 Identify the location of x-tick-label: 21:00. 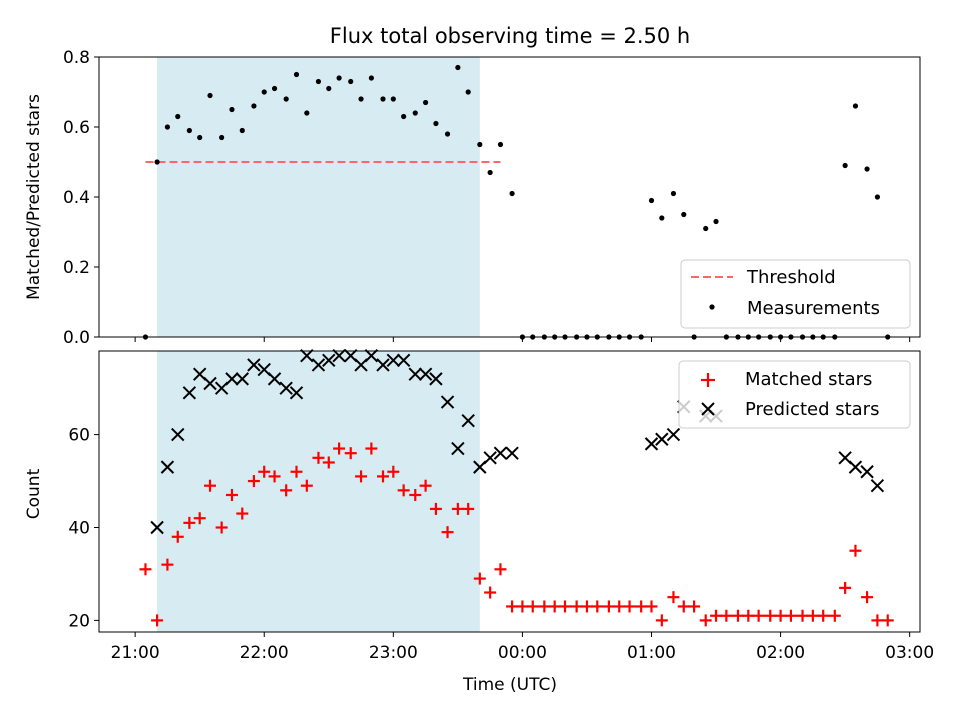
(135, 653).